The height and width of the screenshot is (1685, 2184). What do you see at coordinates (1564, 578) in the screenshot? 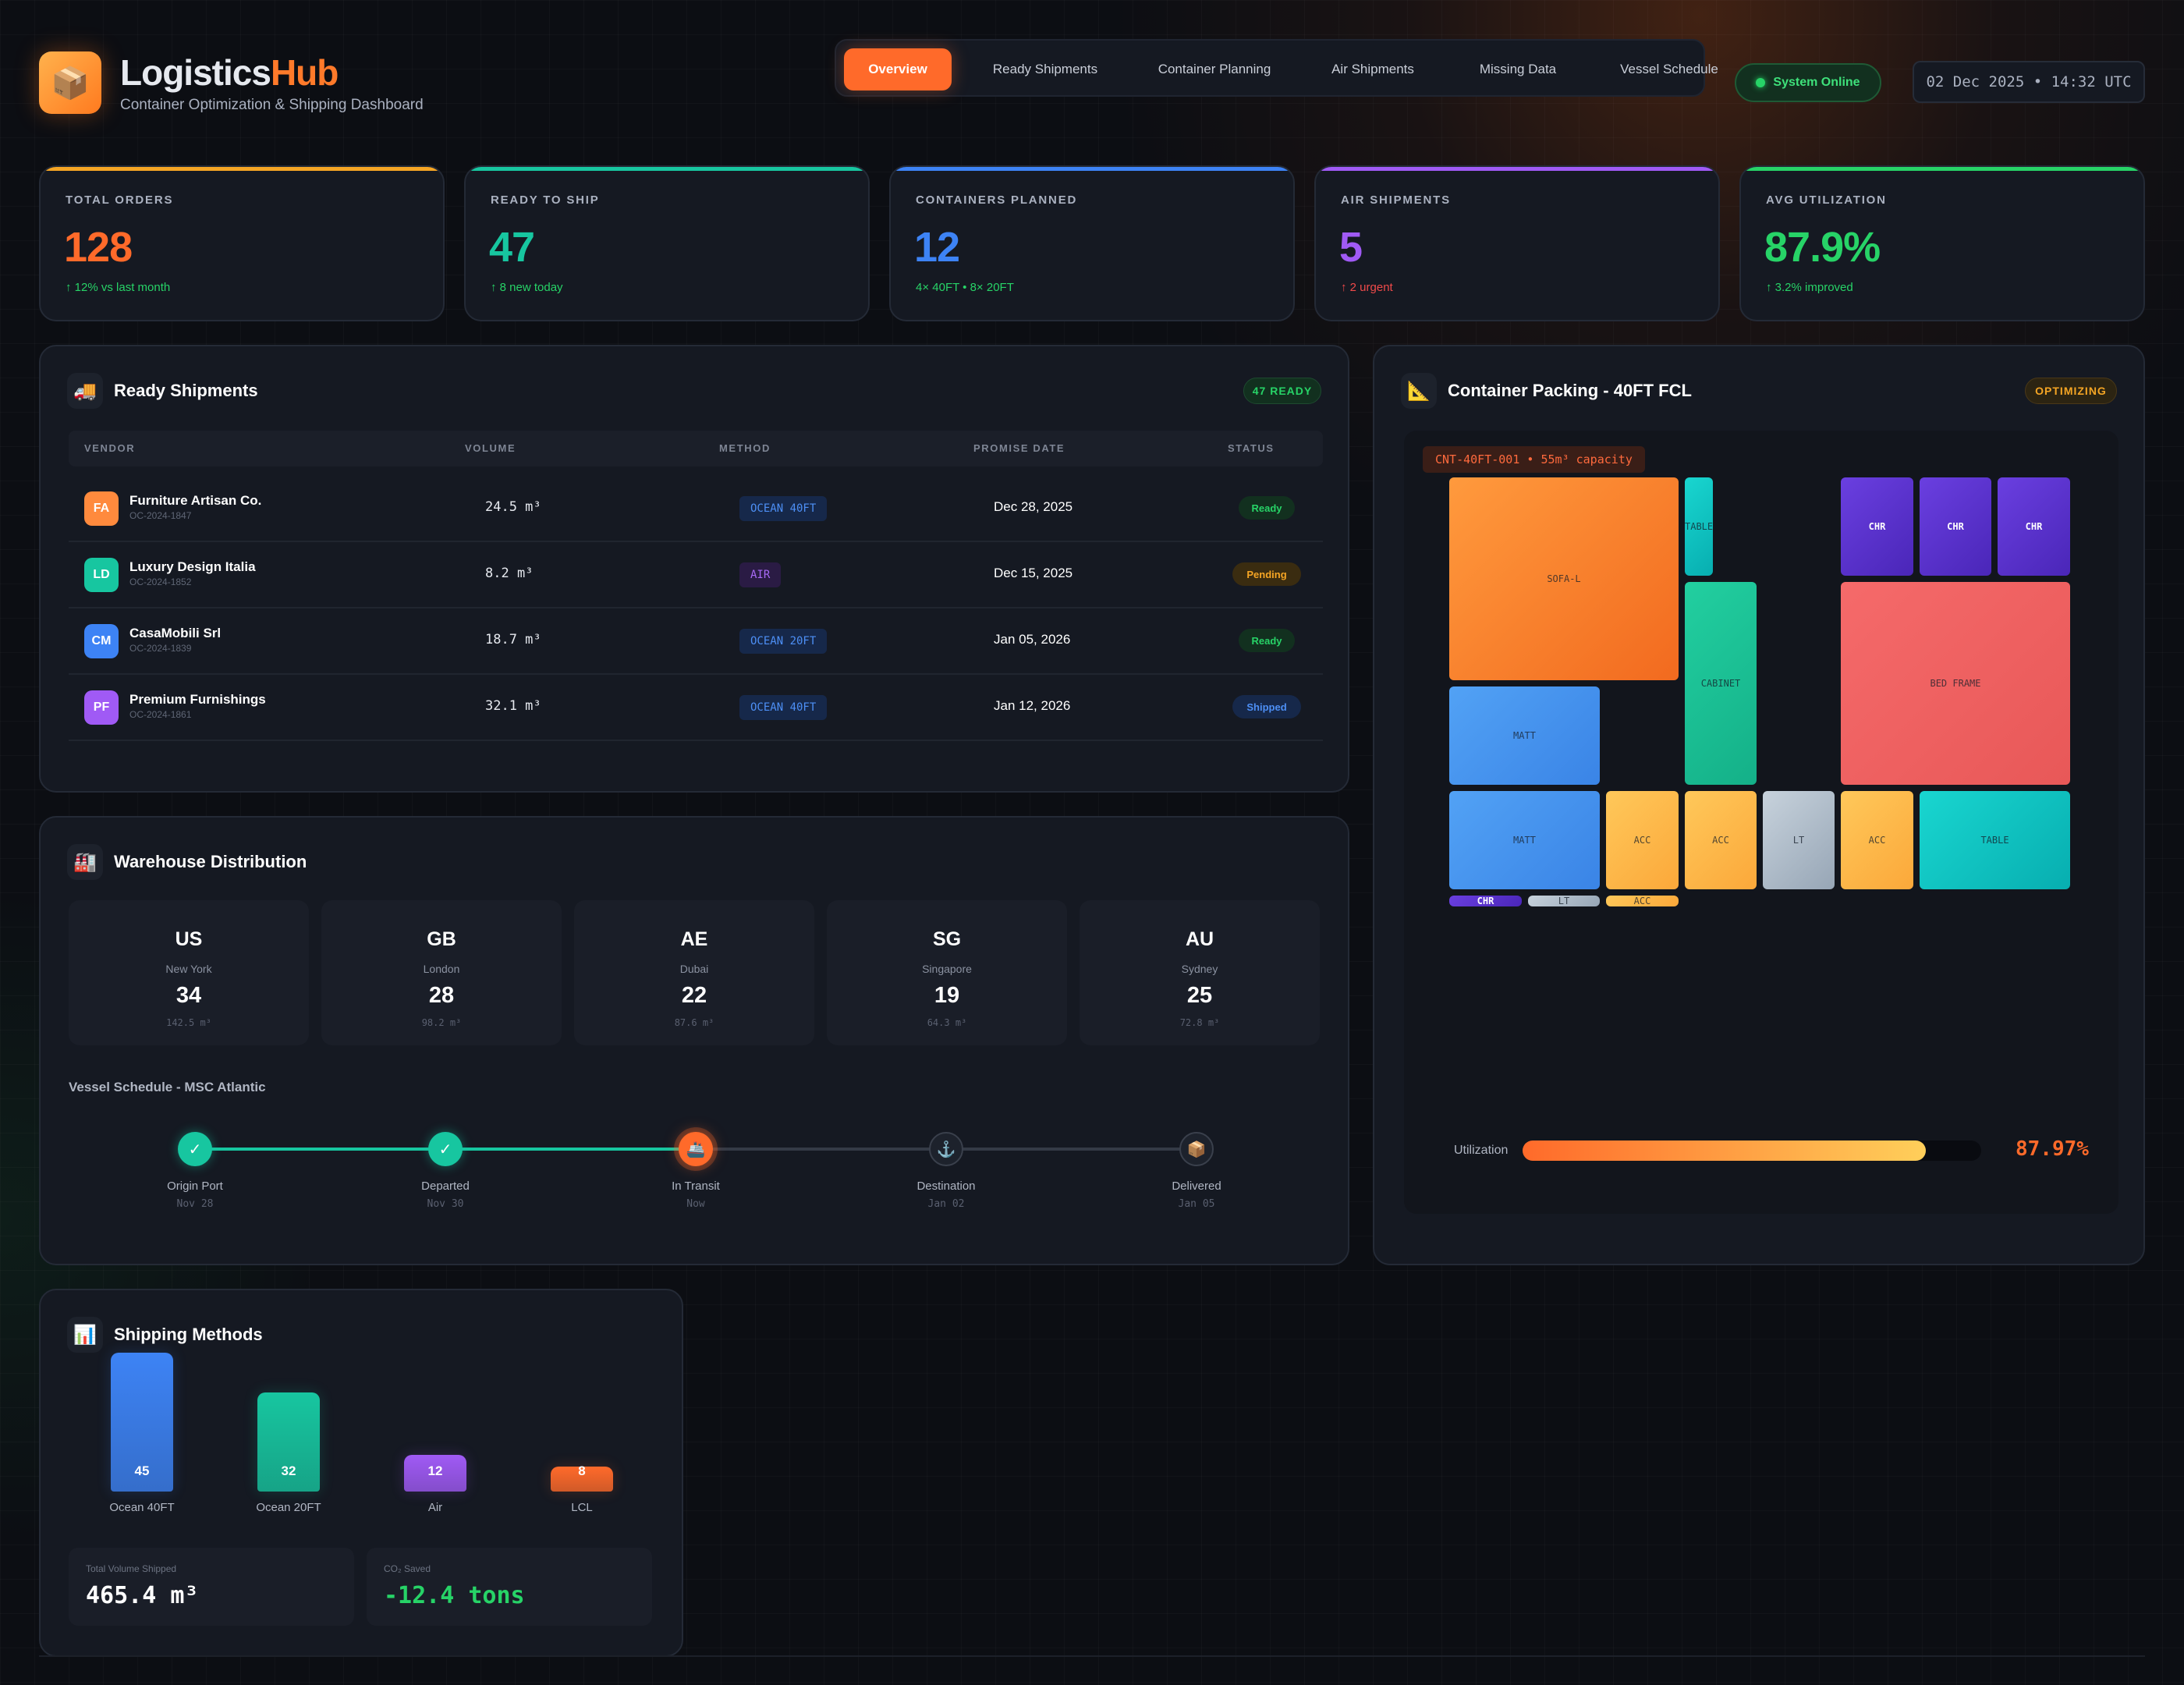
I see `cargo-item-sofa-l: SOFA-L` at bounding box center [1564, 578].